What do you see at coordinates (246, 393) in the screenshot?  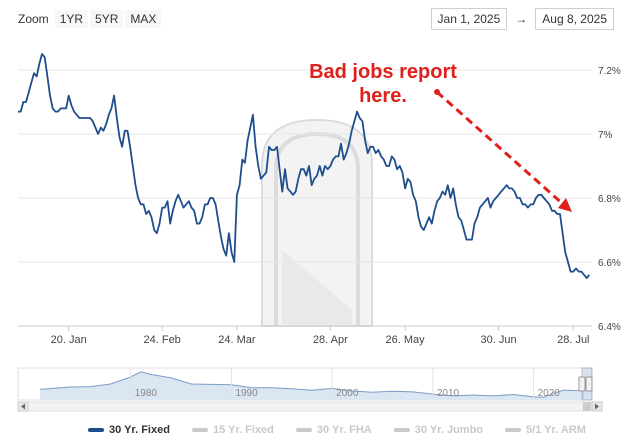 I see `navigator-year-label: 1990` at bounding box center [246, 393].